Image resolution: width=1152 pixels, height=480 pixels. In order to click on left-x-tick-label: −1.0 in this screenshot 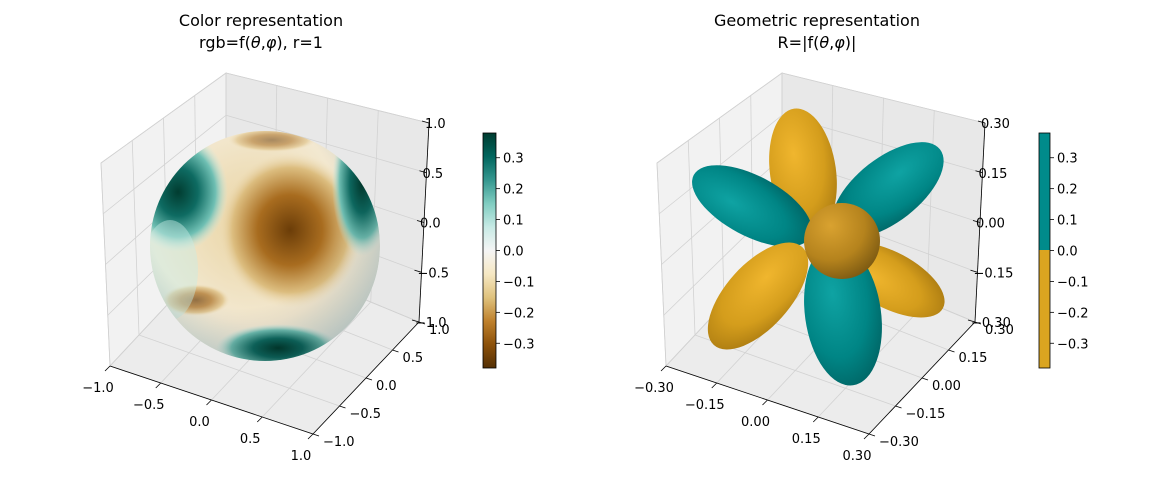, I will do `click(98, 388)`.